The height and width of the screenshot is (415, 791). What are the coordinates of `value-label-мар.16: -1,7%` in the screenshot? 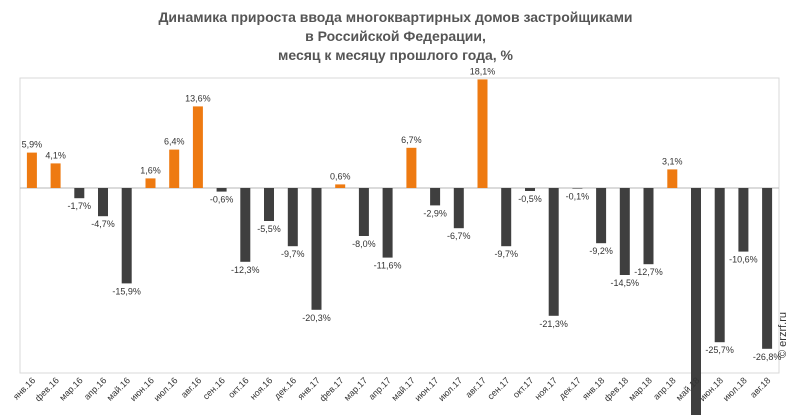 It's located at (80, 206).